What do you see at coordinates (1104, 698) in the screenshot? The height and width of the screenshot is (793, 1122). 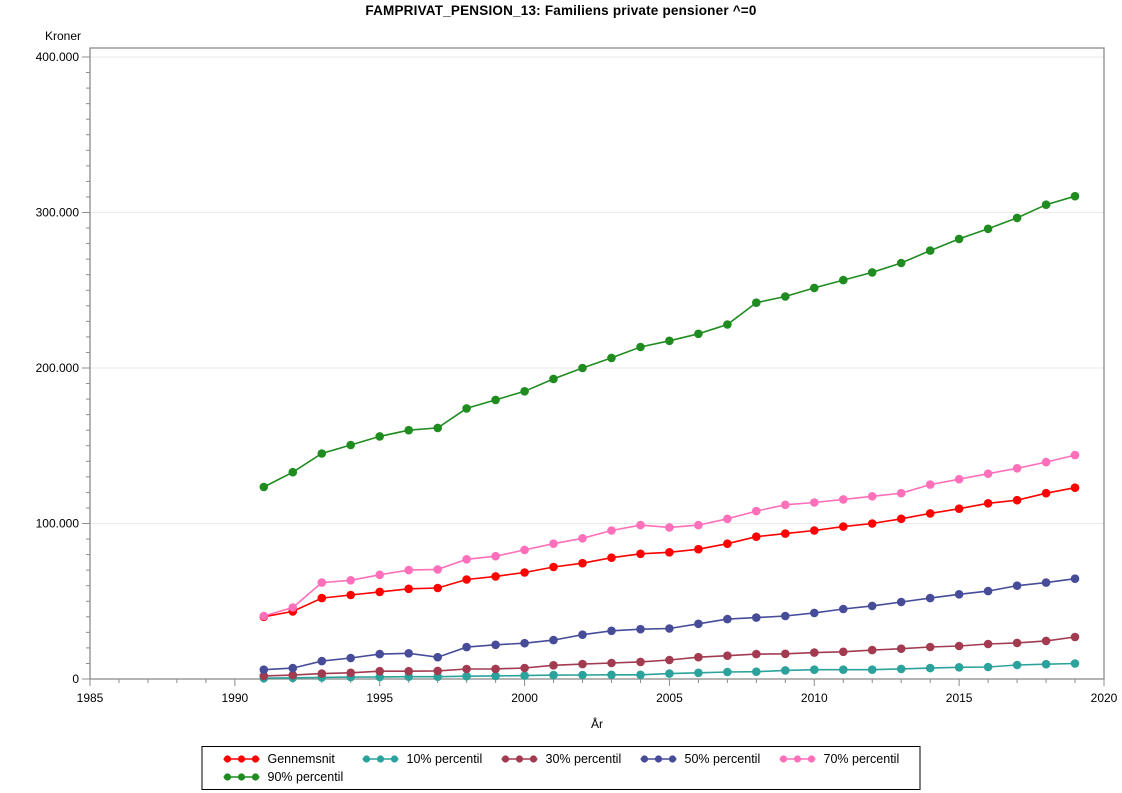 I see `x-tick-label: 2020` at bounding box center [1104, 698].